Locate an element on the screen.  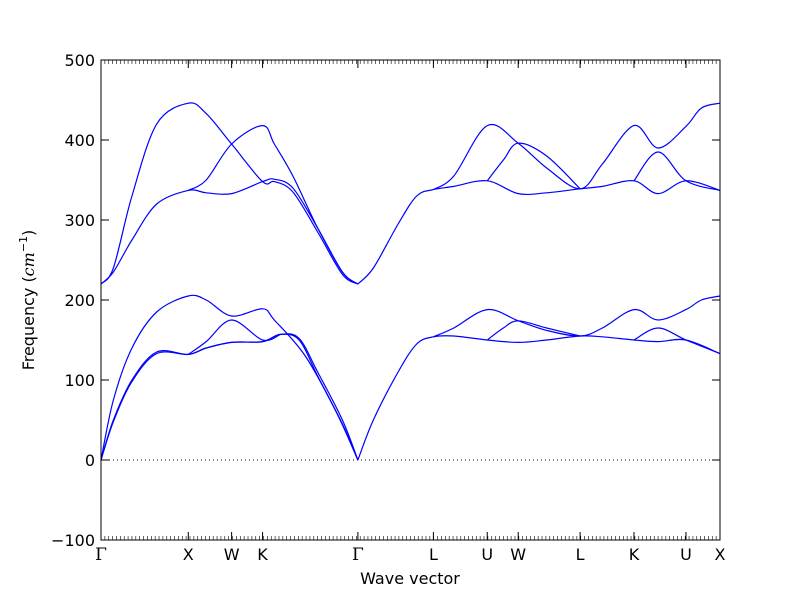
y-tick-label: 100 is located at coordinates (79, 380).